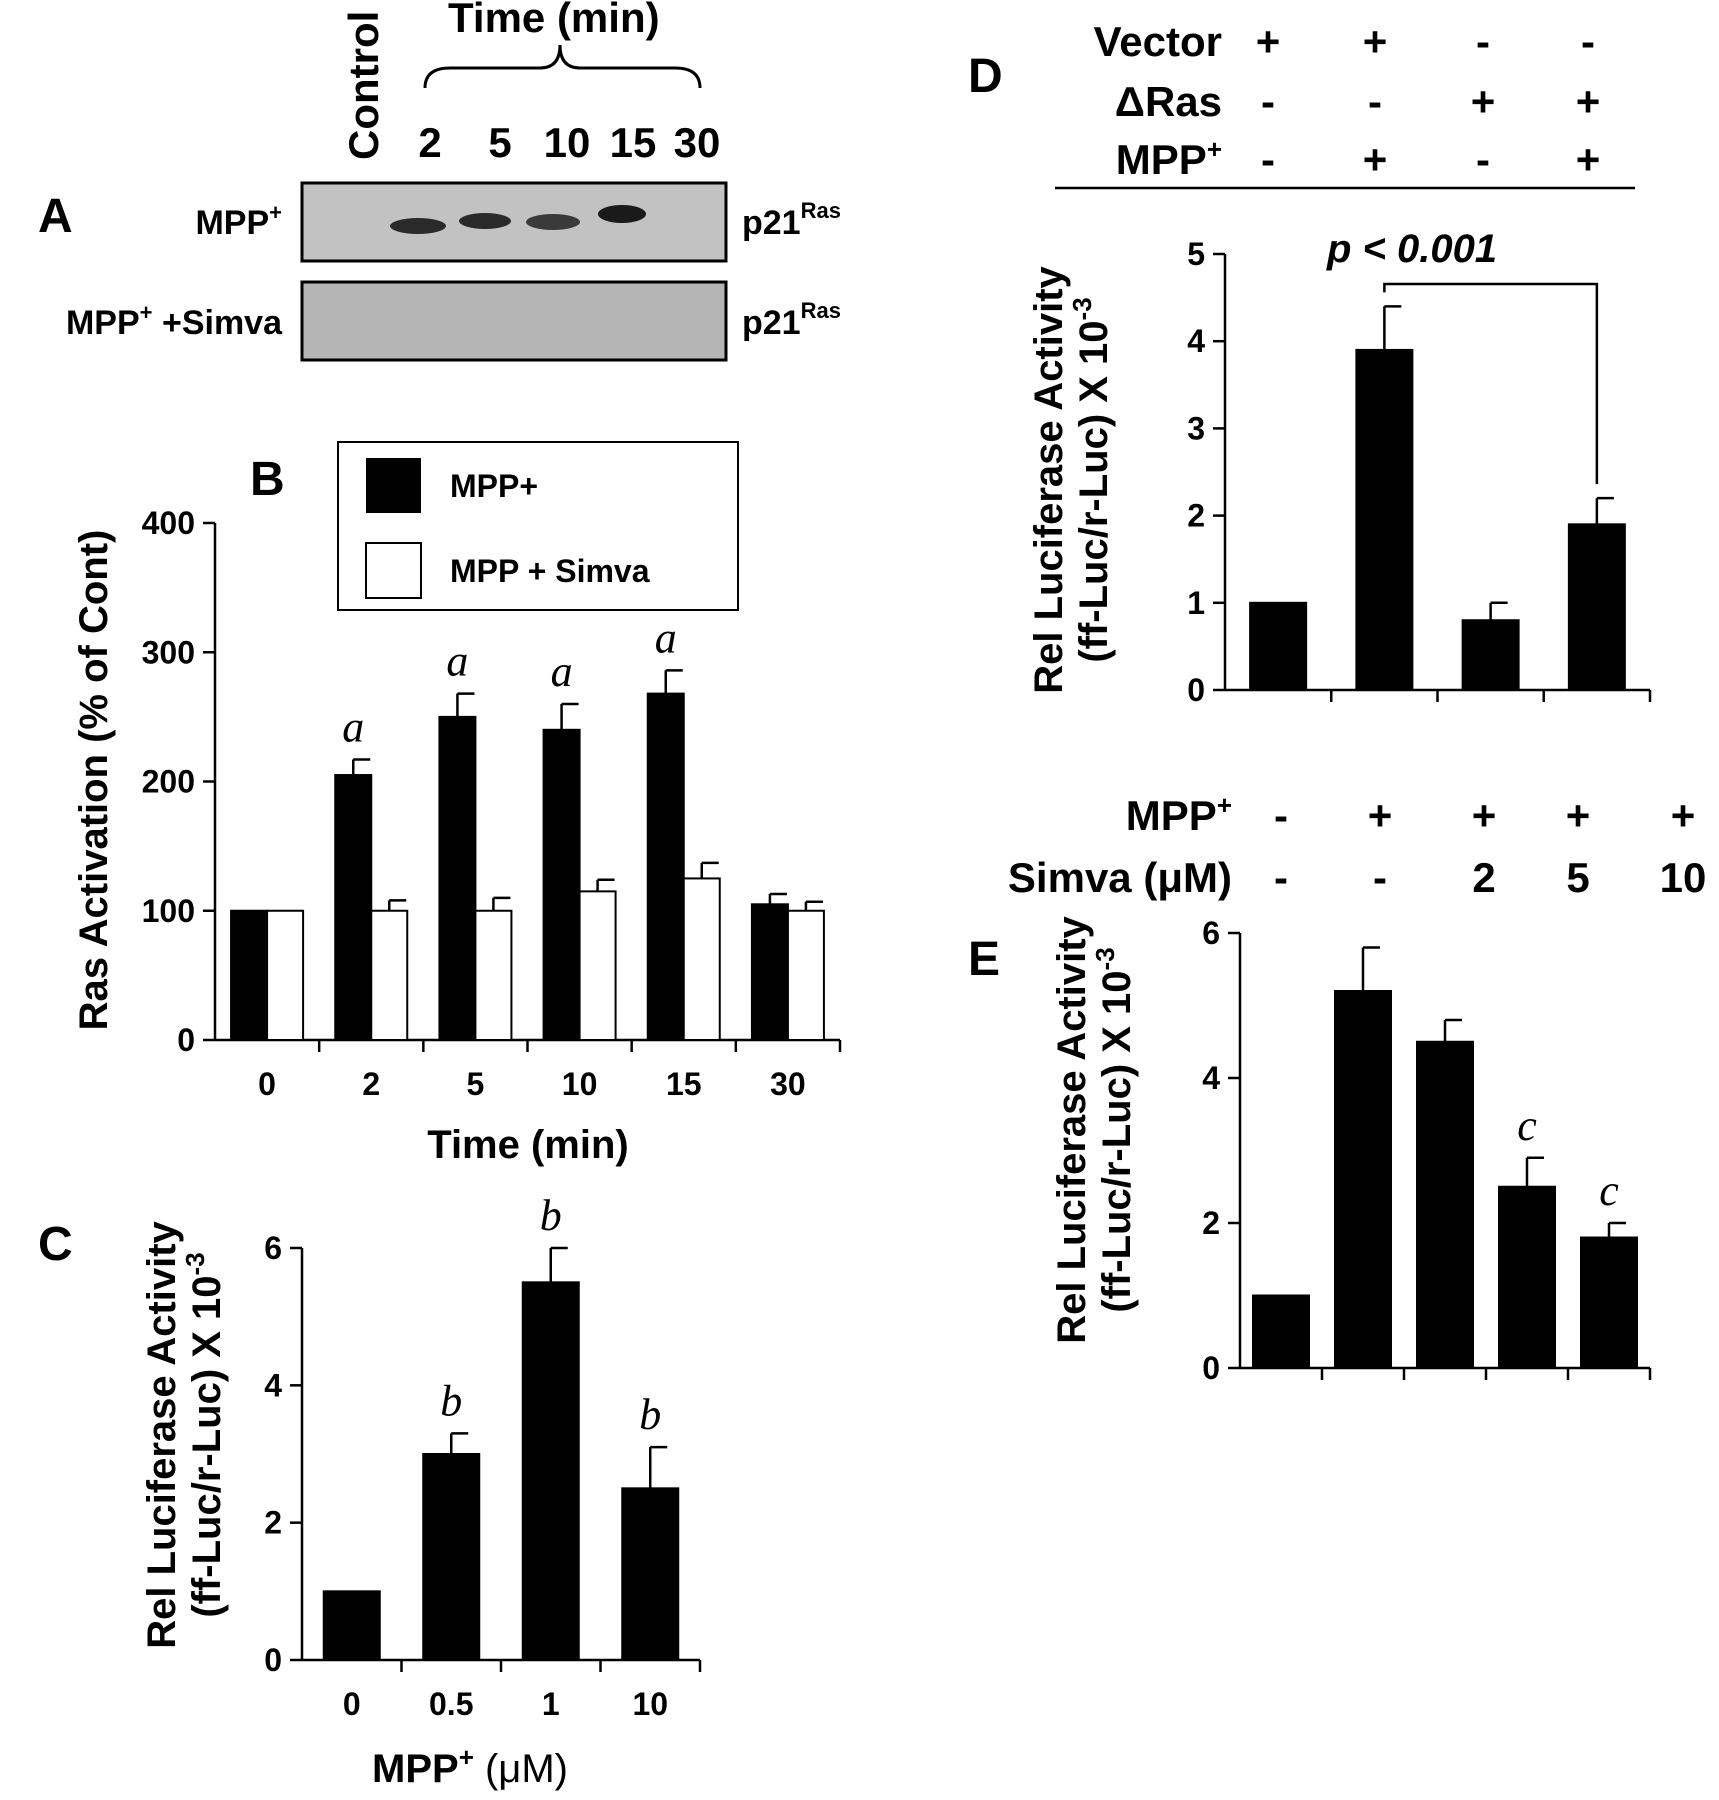  What do you see at coordinates (514, 321) in the screenshot?
I see `blot-strip-mpp-simva` at bounding box center [514, 321].